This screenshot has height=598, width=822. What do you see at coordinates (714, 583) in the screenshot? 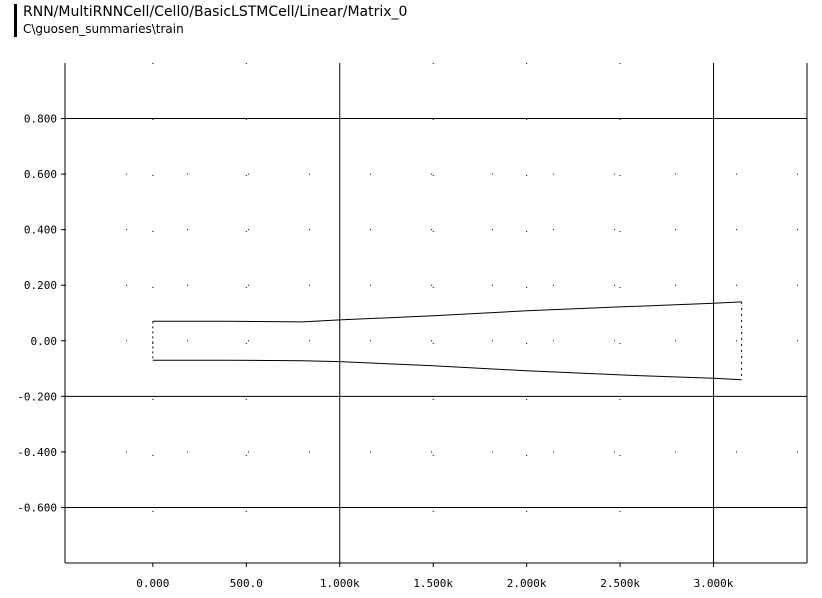
I see `x-tick-label: 3.000k` at bounding box center [714, 583].